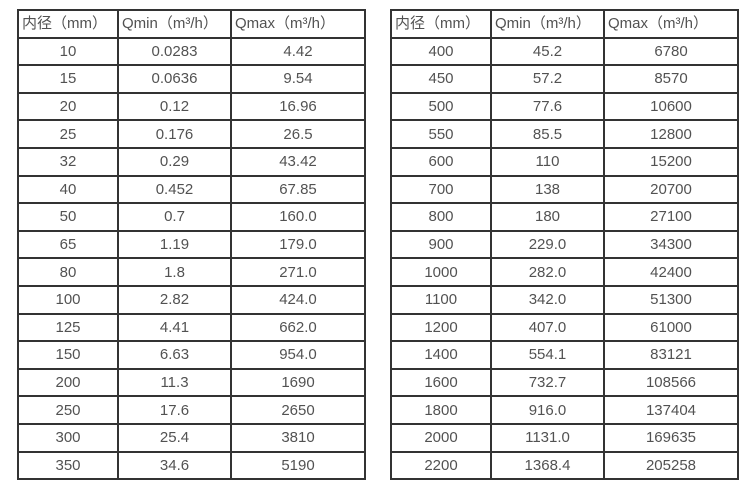 The height and width of the screenshot is (483, 750). I want to click on table-cell: 1131.0, so click(547, 437).